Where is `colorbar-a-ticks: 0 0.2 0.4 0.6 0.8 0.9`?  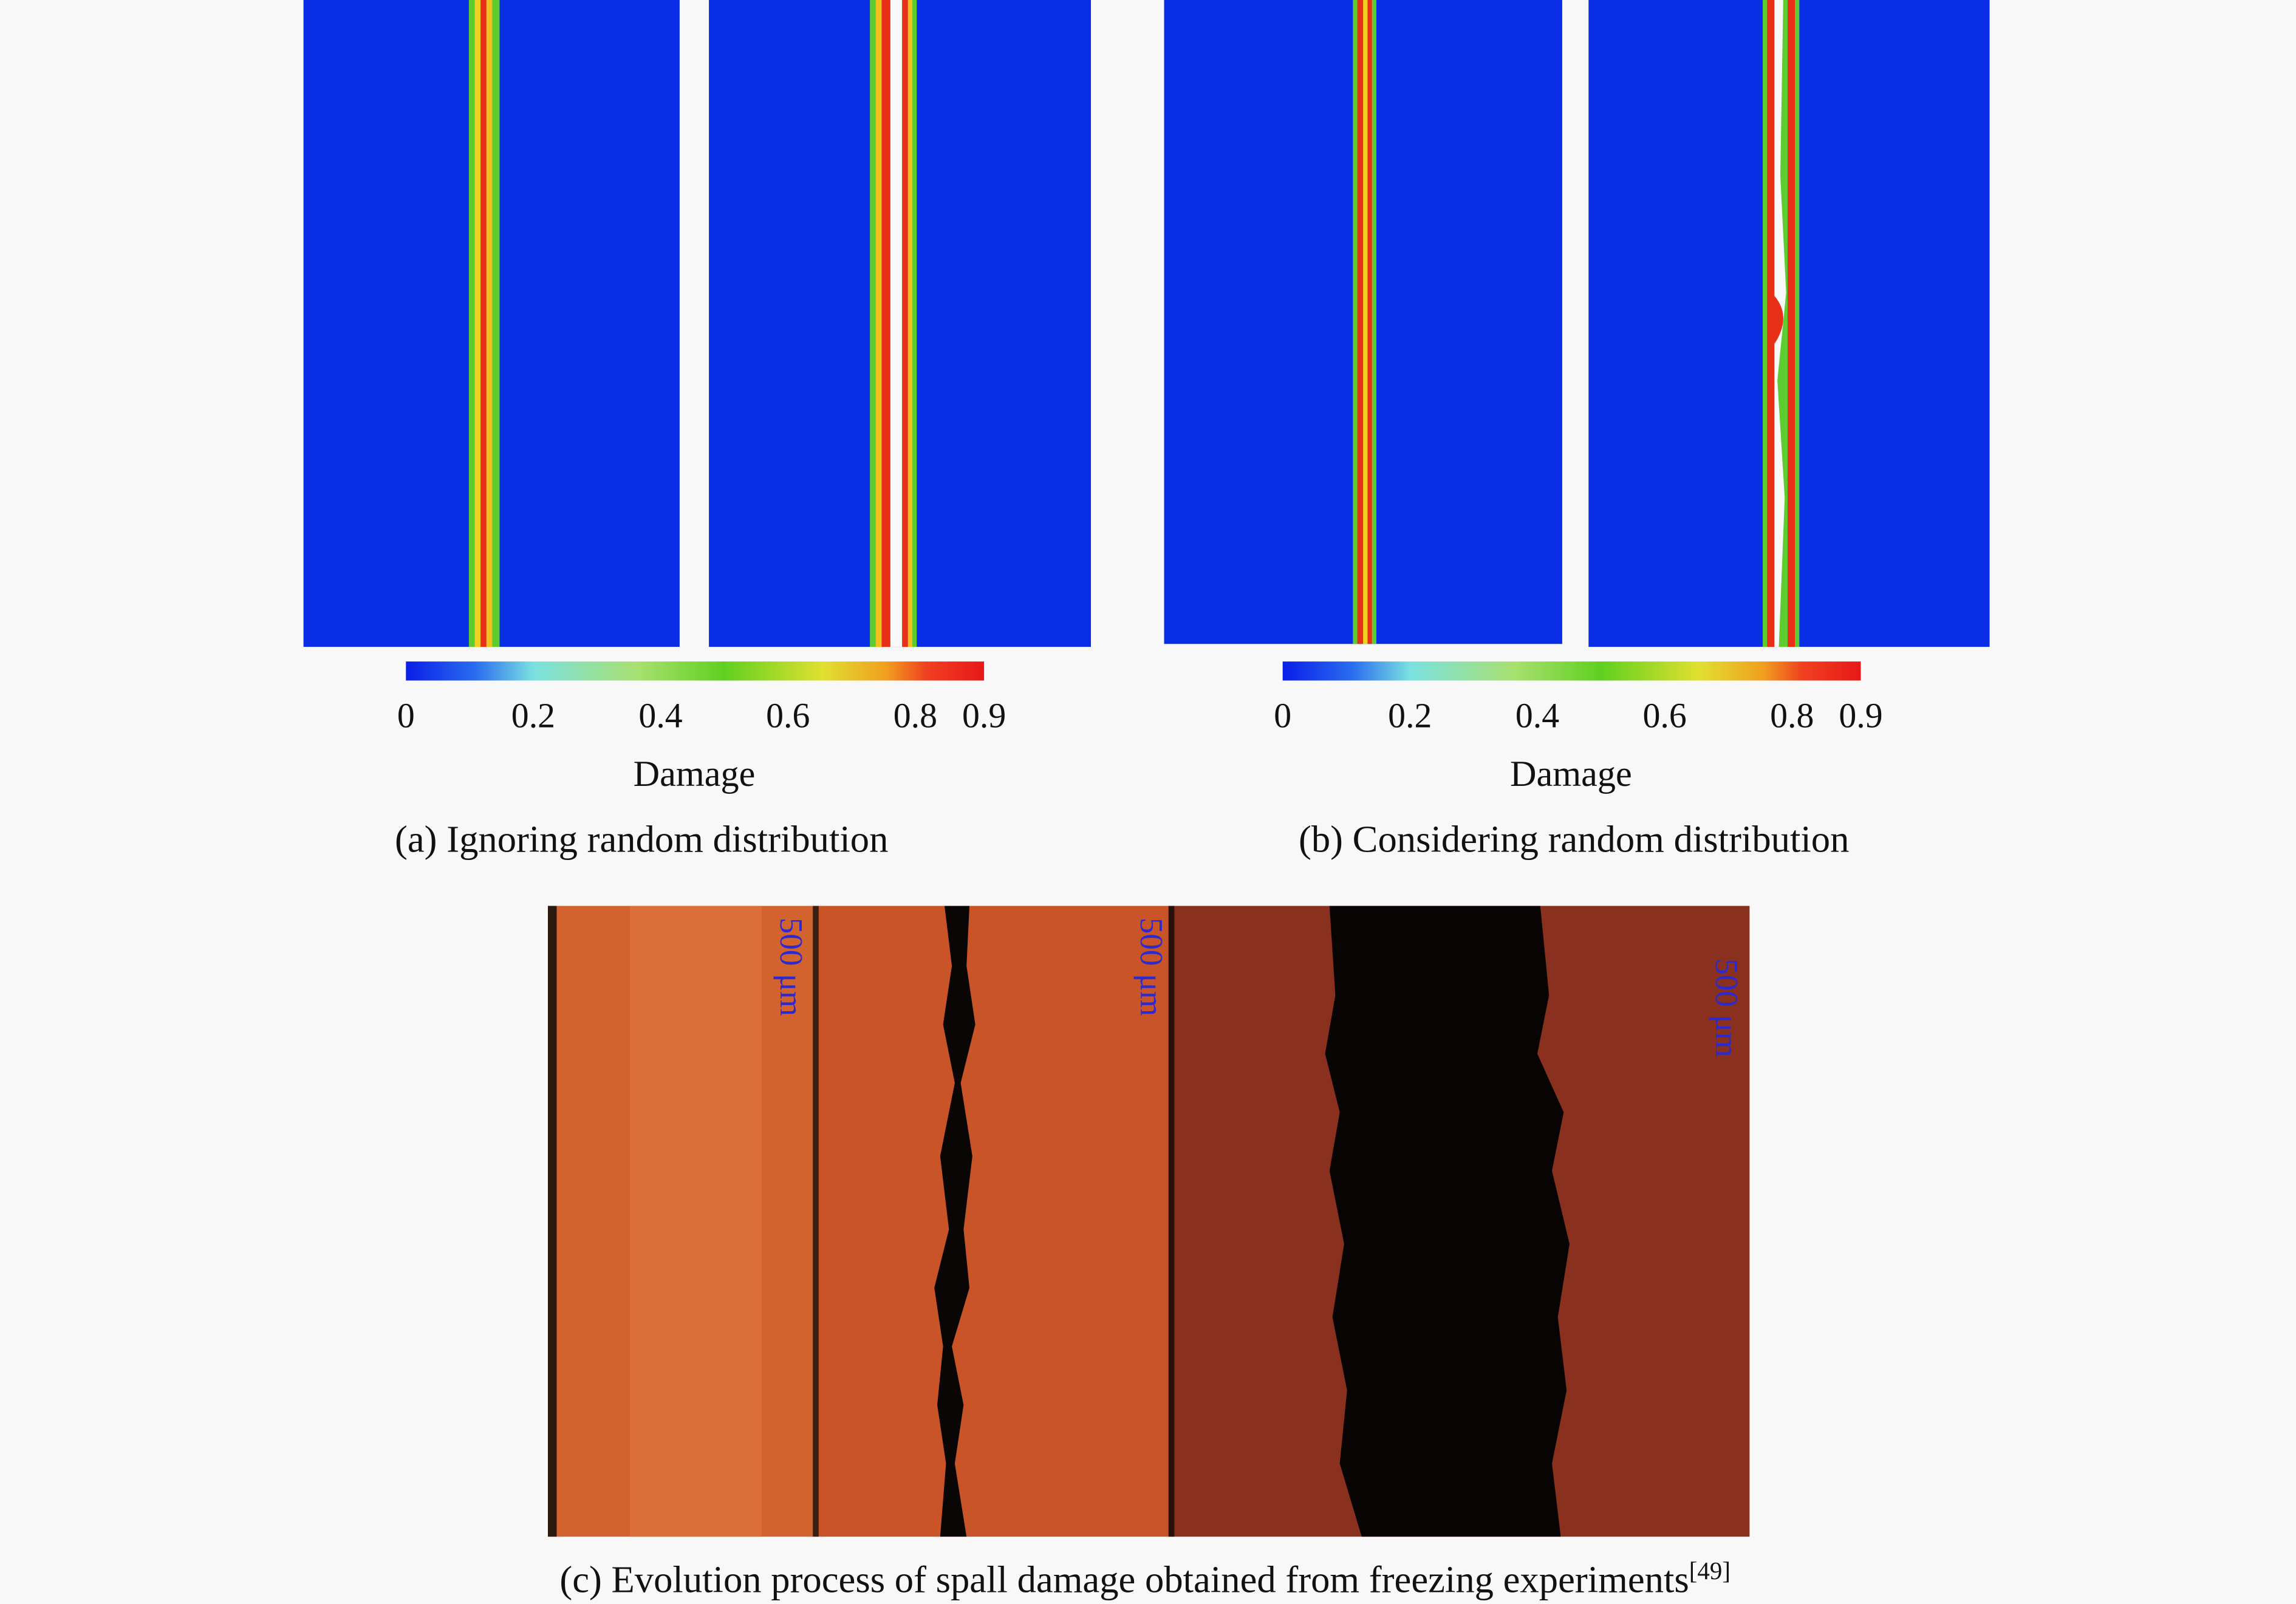 colorbar-a-ticks: 0 0.2 0.4 0.6 0.8 0.9 is located at coordinates (701, 715).